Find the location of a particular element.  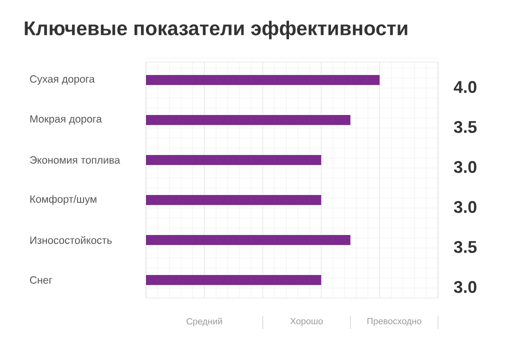

y-tick-label: Сухая дорога is located at coordinates (62, 80).